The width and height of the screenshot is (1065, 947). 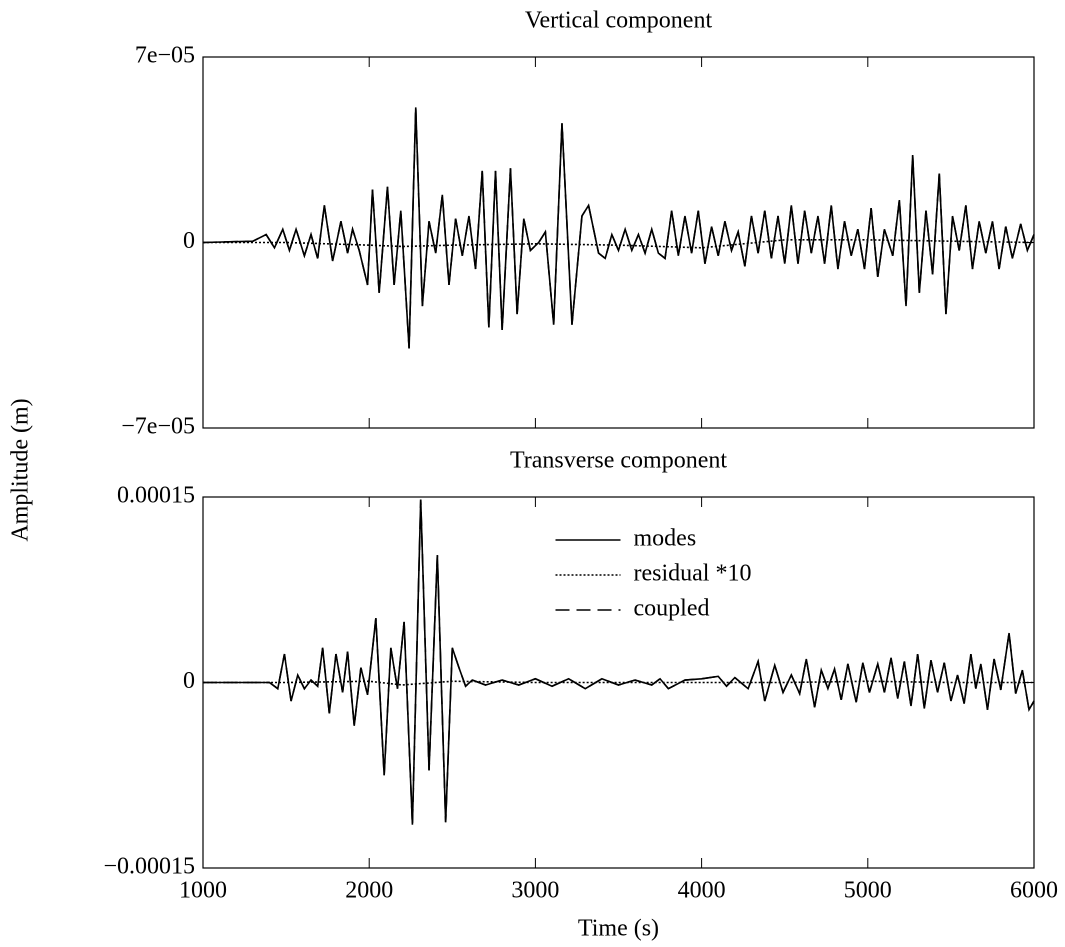 What do you see at coordinates (702, 891) in the screenshot?
I see `x-tick-label: 4000` at bounding box center [702, 891].